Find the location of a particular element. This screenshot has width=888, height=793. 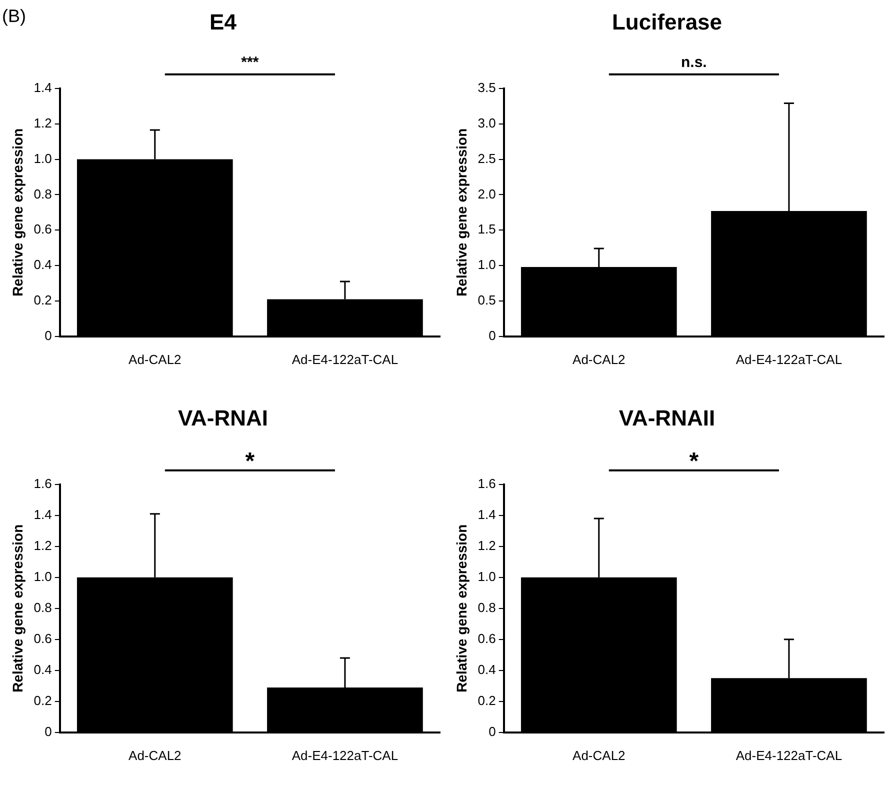

y-tick-label: 3.5 is located at coordinates (487, 87).